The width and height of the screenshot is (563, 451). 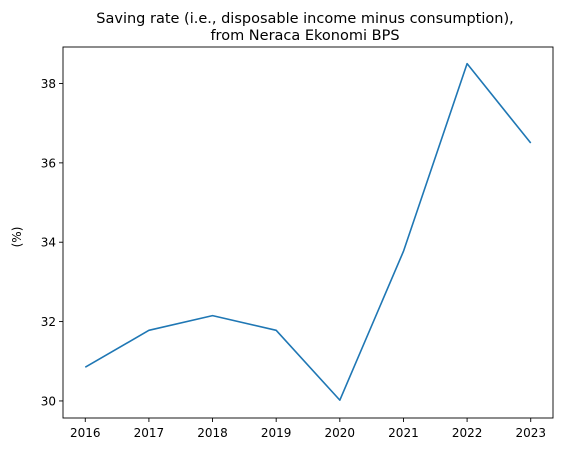 I want to click on x-tick-label-2022: 2022, so click(x=467, y=433).